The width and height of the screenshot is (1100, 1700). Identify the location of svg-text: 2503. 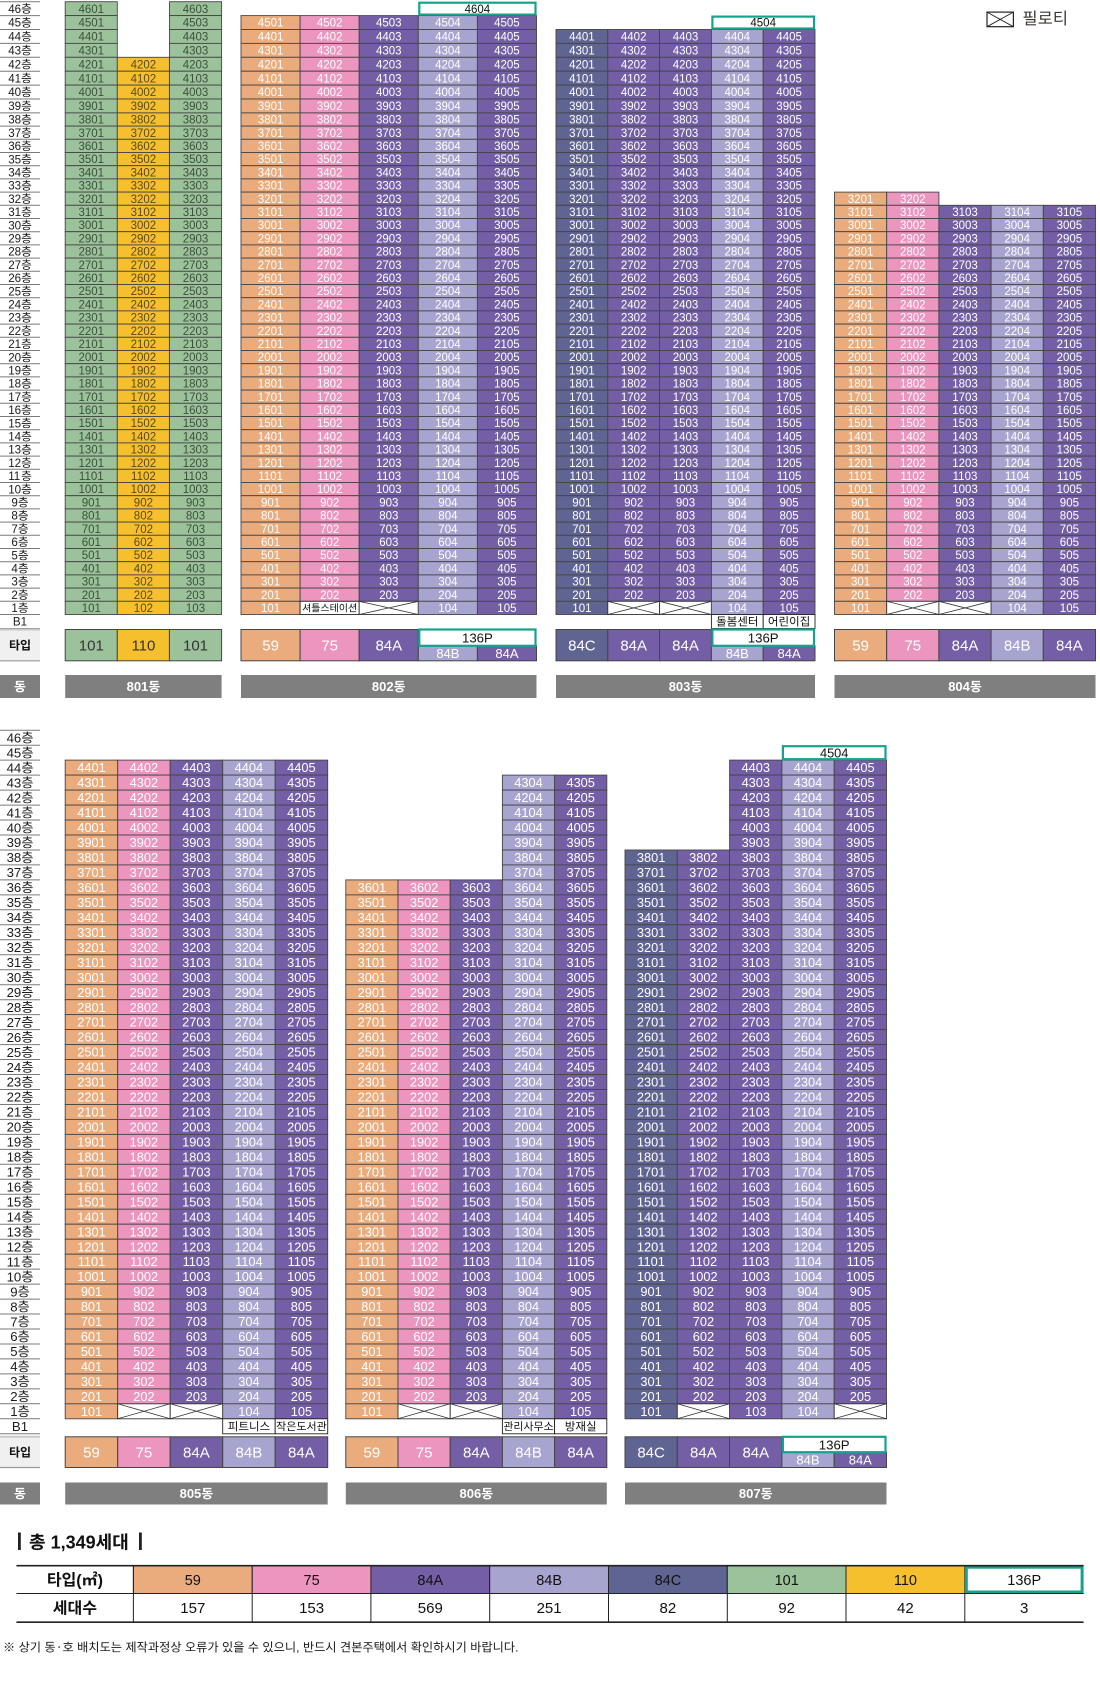
(686, 292).